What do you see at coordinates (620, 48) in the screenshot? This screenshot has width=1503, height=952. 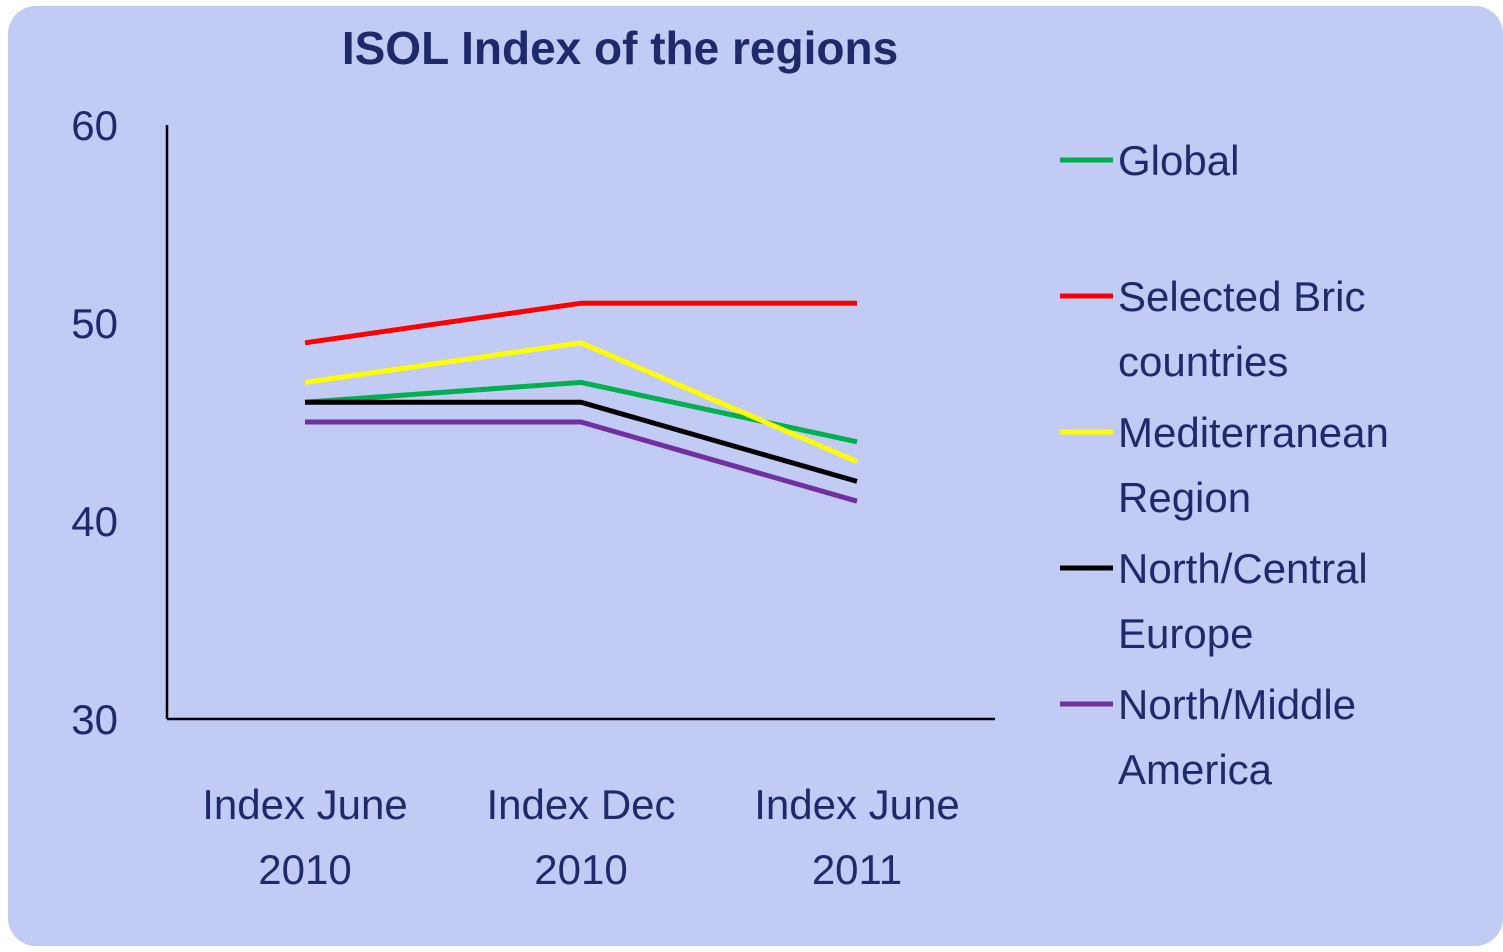 I see `chart-title: ISOL Index of the regions` at bounding box center [620, 48].